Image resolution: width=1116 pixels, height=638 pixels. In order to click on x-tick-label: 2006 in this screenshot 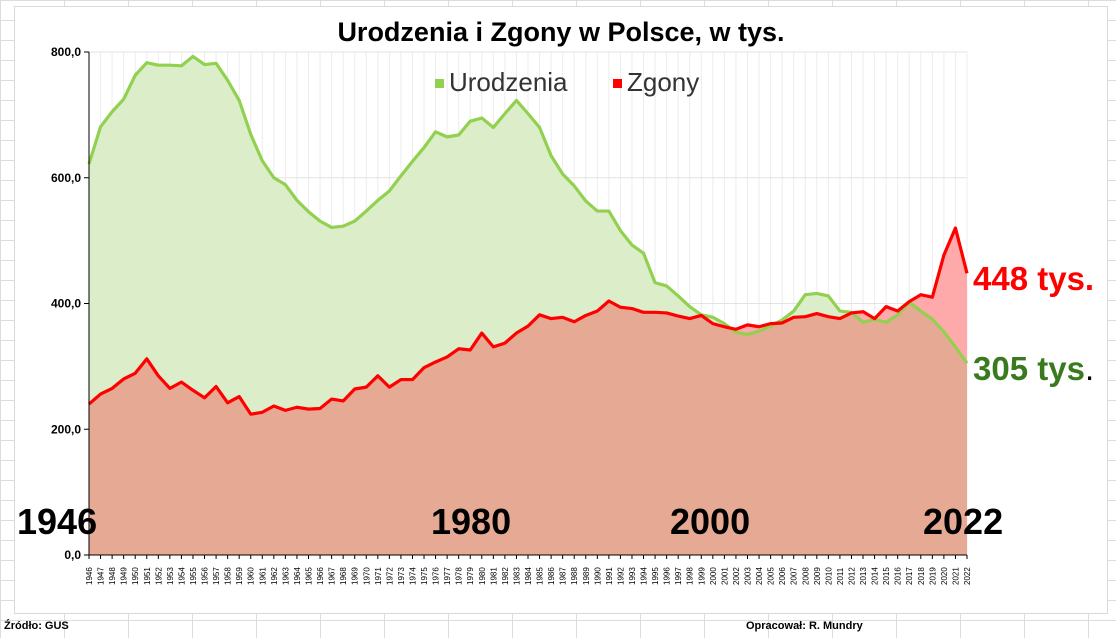, I will do `click(782, 576)`.